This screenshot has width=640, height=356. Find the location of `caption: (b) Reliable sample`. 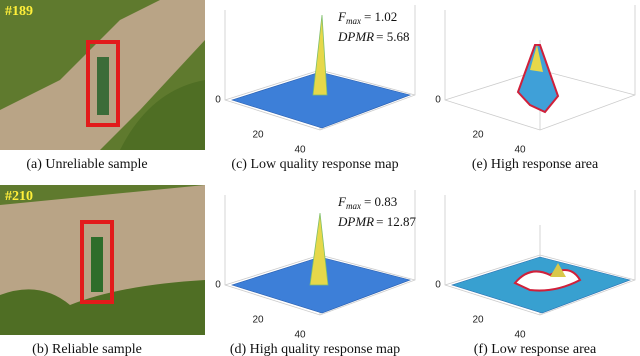

caption: (b) Reliable sample is located at coordinates (87, 349).